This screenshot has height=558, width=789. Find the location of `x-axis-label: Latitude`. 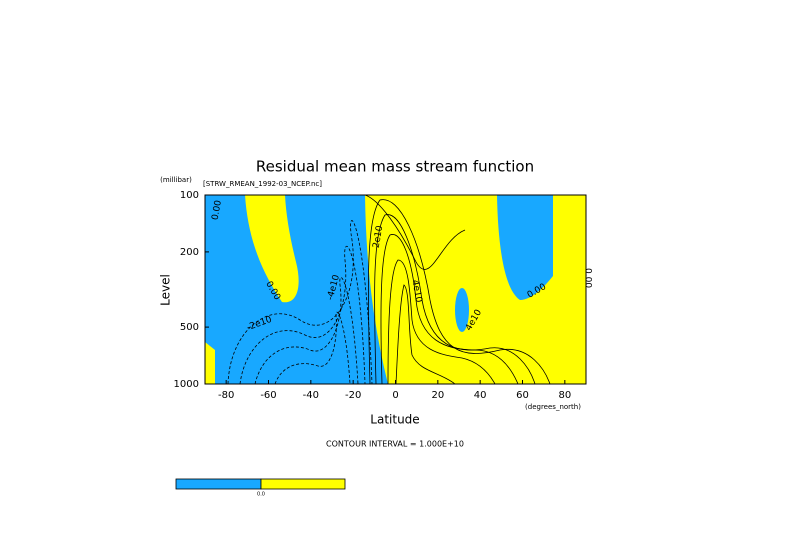

x-axis-label: Latitude is located at coordinates (394, 420).